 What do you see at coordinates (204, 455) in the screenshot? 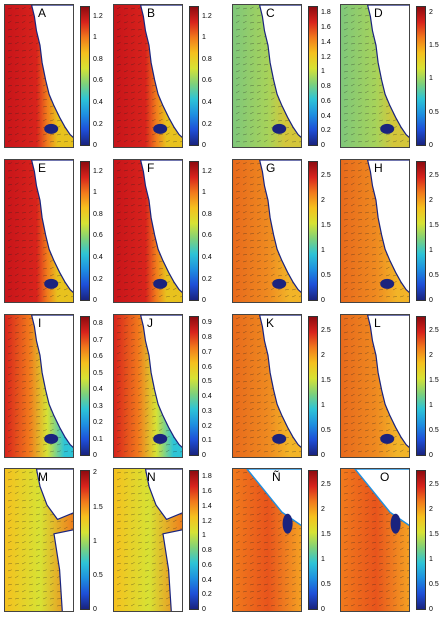
I see `colorbar-tick-J: 0` at bounding box center [204, 455].